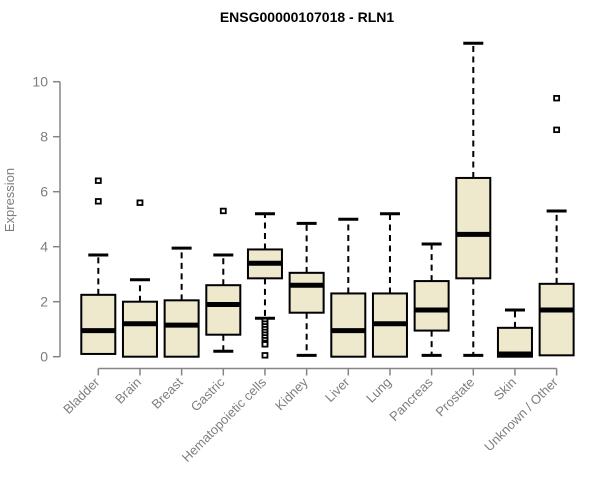  What do you see at coordinates (306, 292) in the screenshot?
I see `box-kidney` at bounding box center [306, 292].